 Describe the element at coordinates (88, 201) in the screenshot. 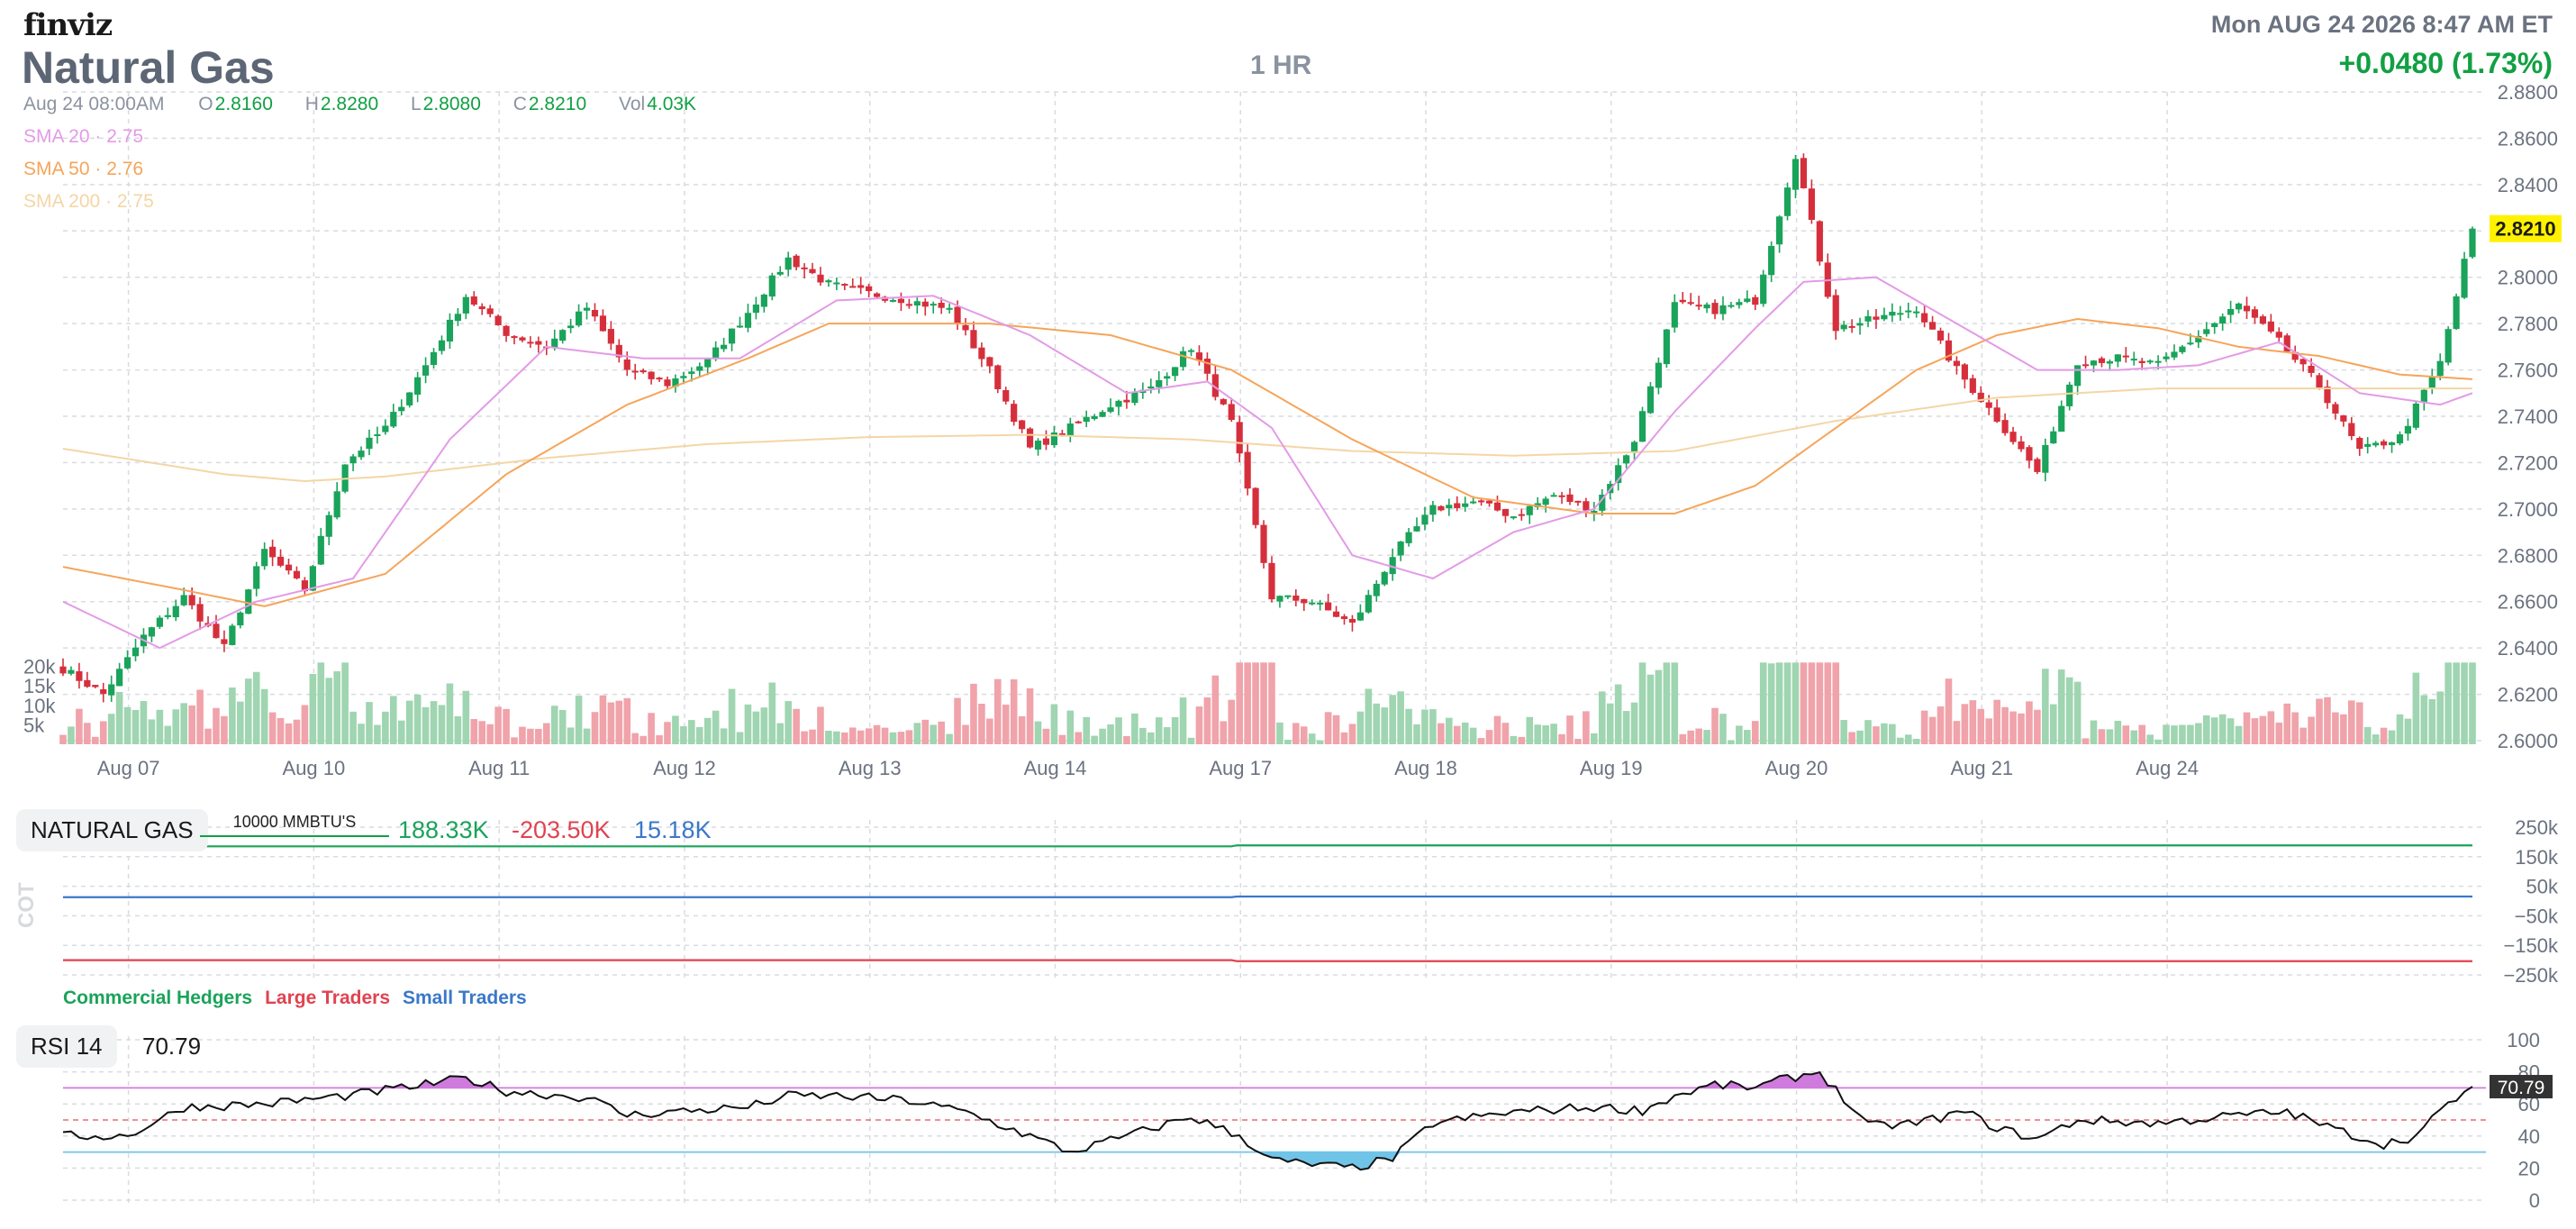

I see `sma200-legend: SMA 200 · 2.75` at that location.